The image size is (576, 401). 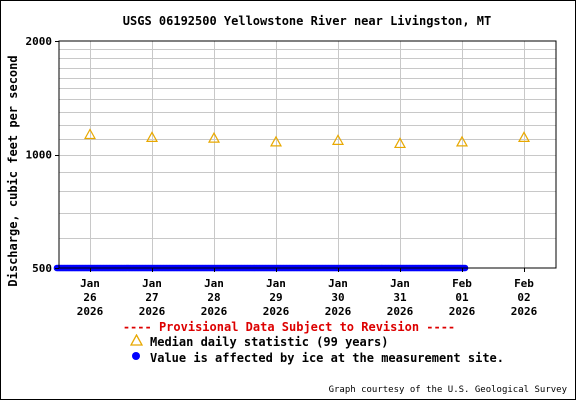 I want to click on triangle-icon, so click(x=136, y=341).